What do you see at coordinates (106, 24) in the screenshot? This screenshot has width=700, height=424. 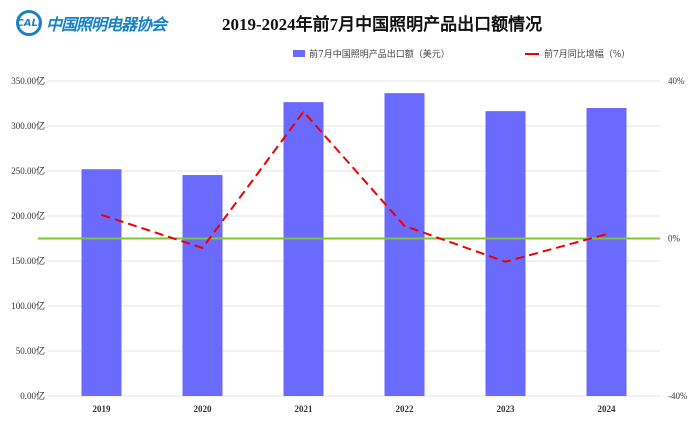 I see `logo-name: 中国照明电器协会` at bounding box center [106, 24].